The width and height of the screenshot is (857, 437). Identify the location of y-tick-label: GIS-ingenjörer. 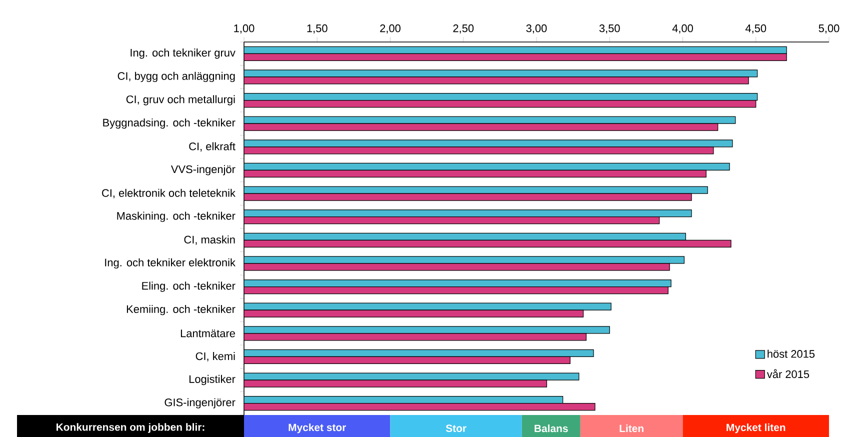
(200, 403).